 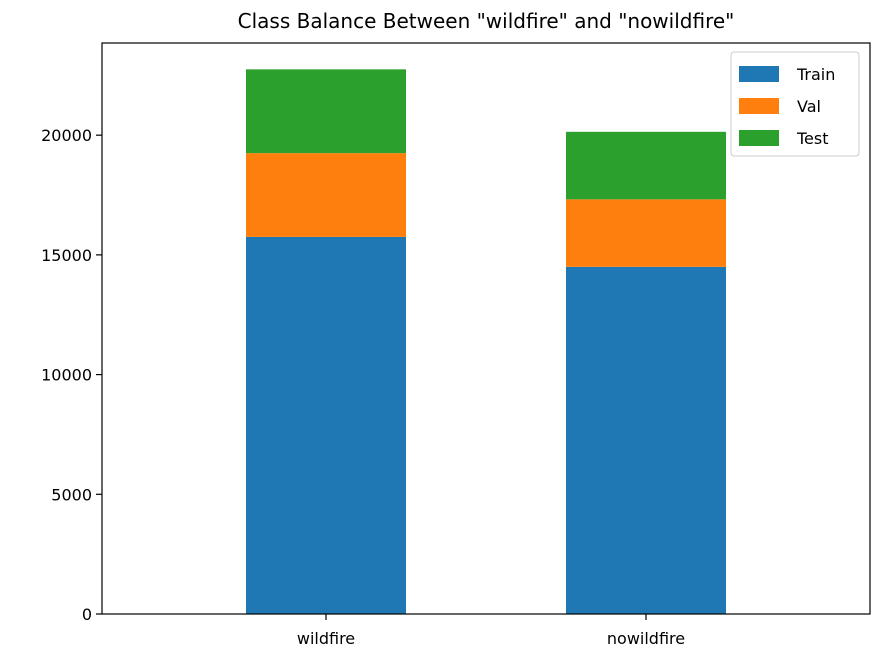 I want to click on bar-test-wildfire, so click(x=326, y=111).